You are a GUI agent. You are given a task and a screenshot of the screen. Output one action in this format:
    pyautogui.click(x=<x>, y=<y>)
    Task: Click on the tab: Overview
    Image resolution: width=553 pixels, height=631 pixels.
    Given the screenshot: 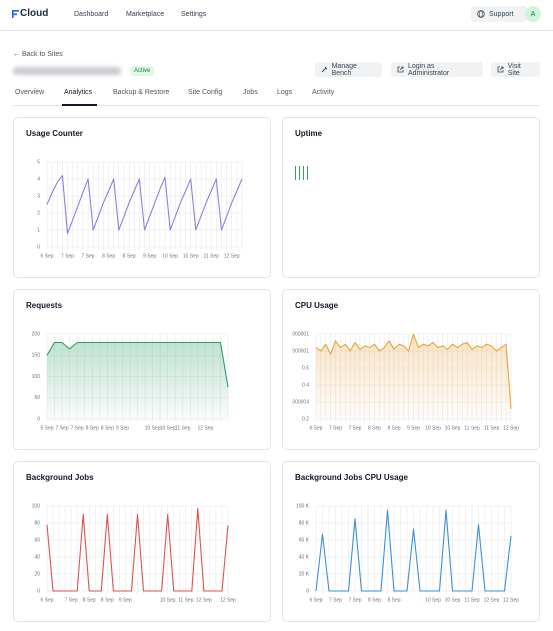 What is the action you would take?
    pyautogui.click(x=30, y=92)
    